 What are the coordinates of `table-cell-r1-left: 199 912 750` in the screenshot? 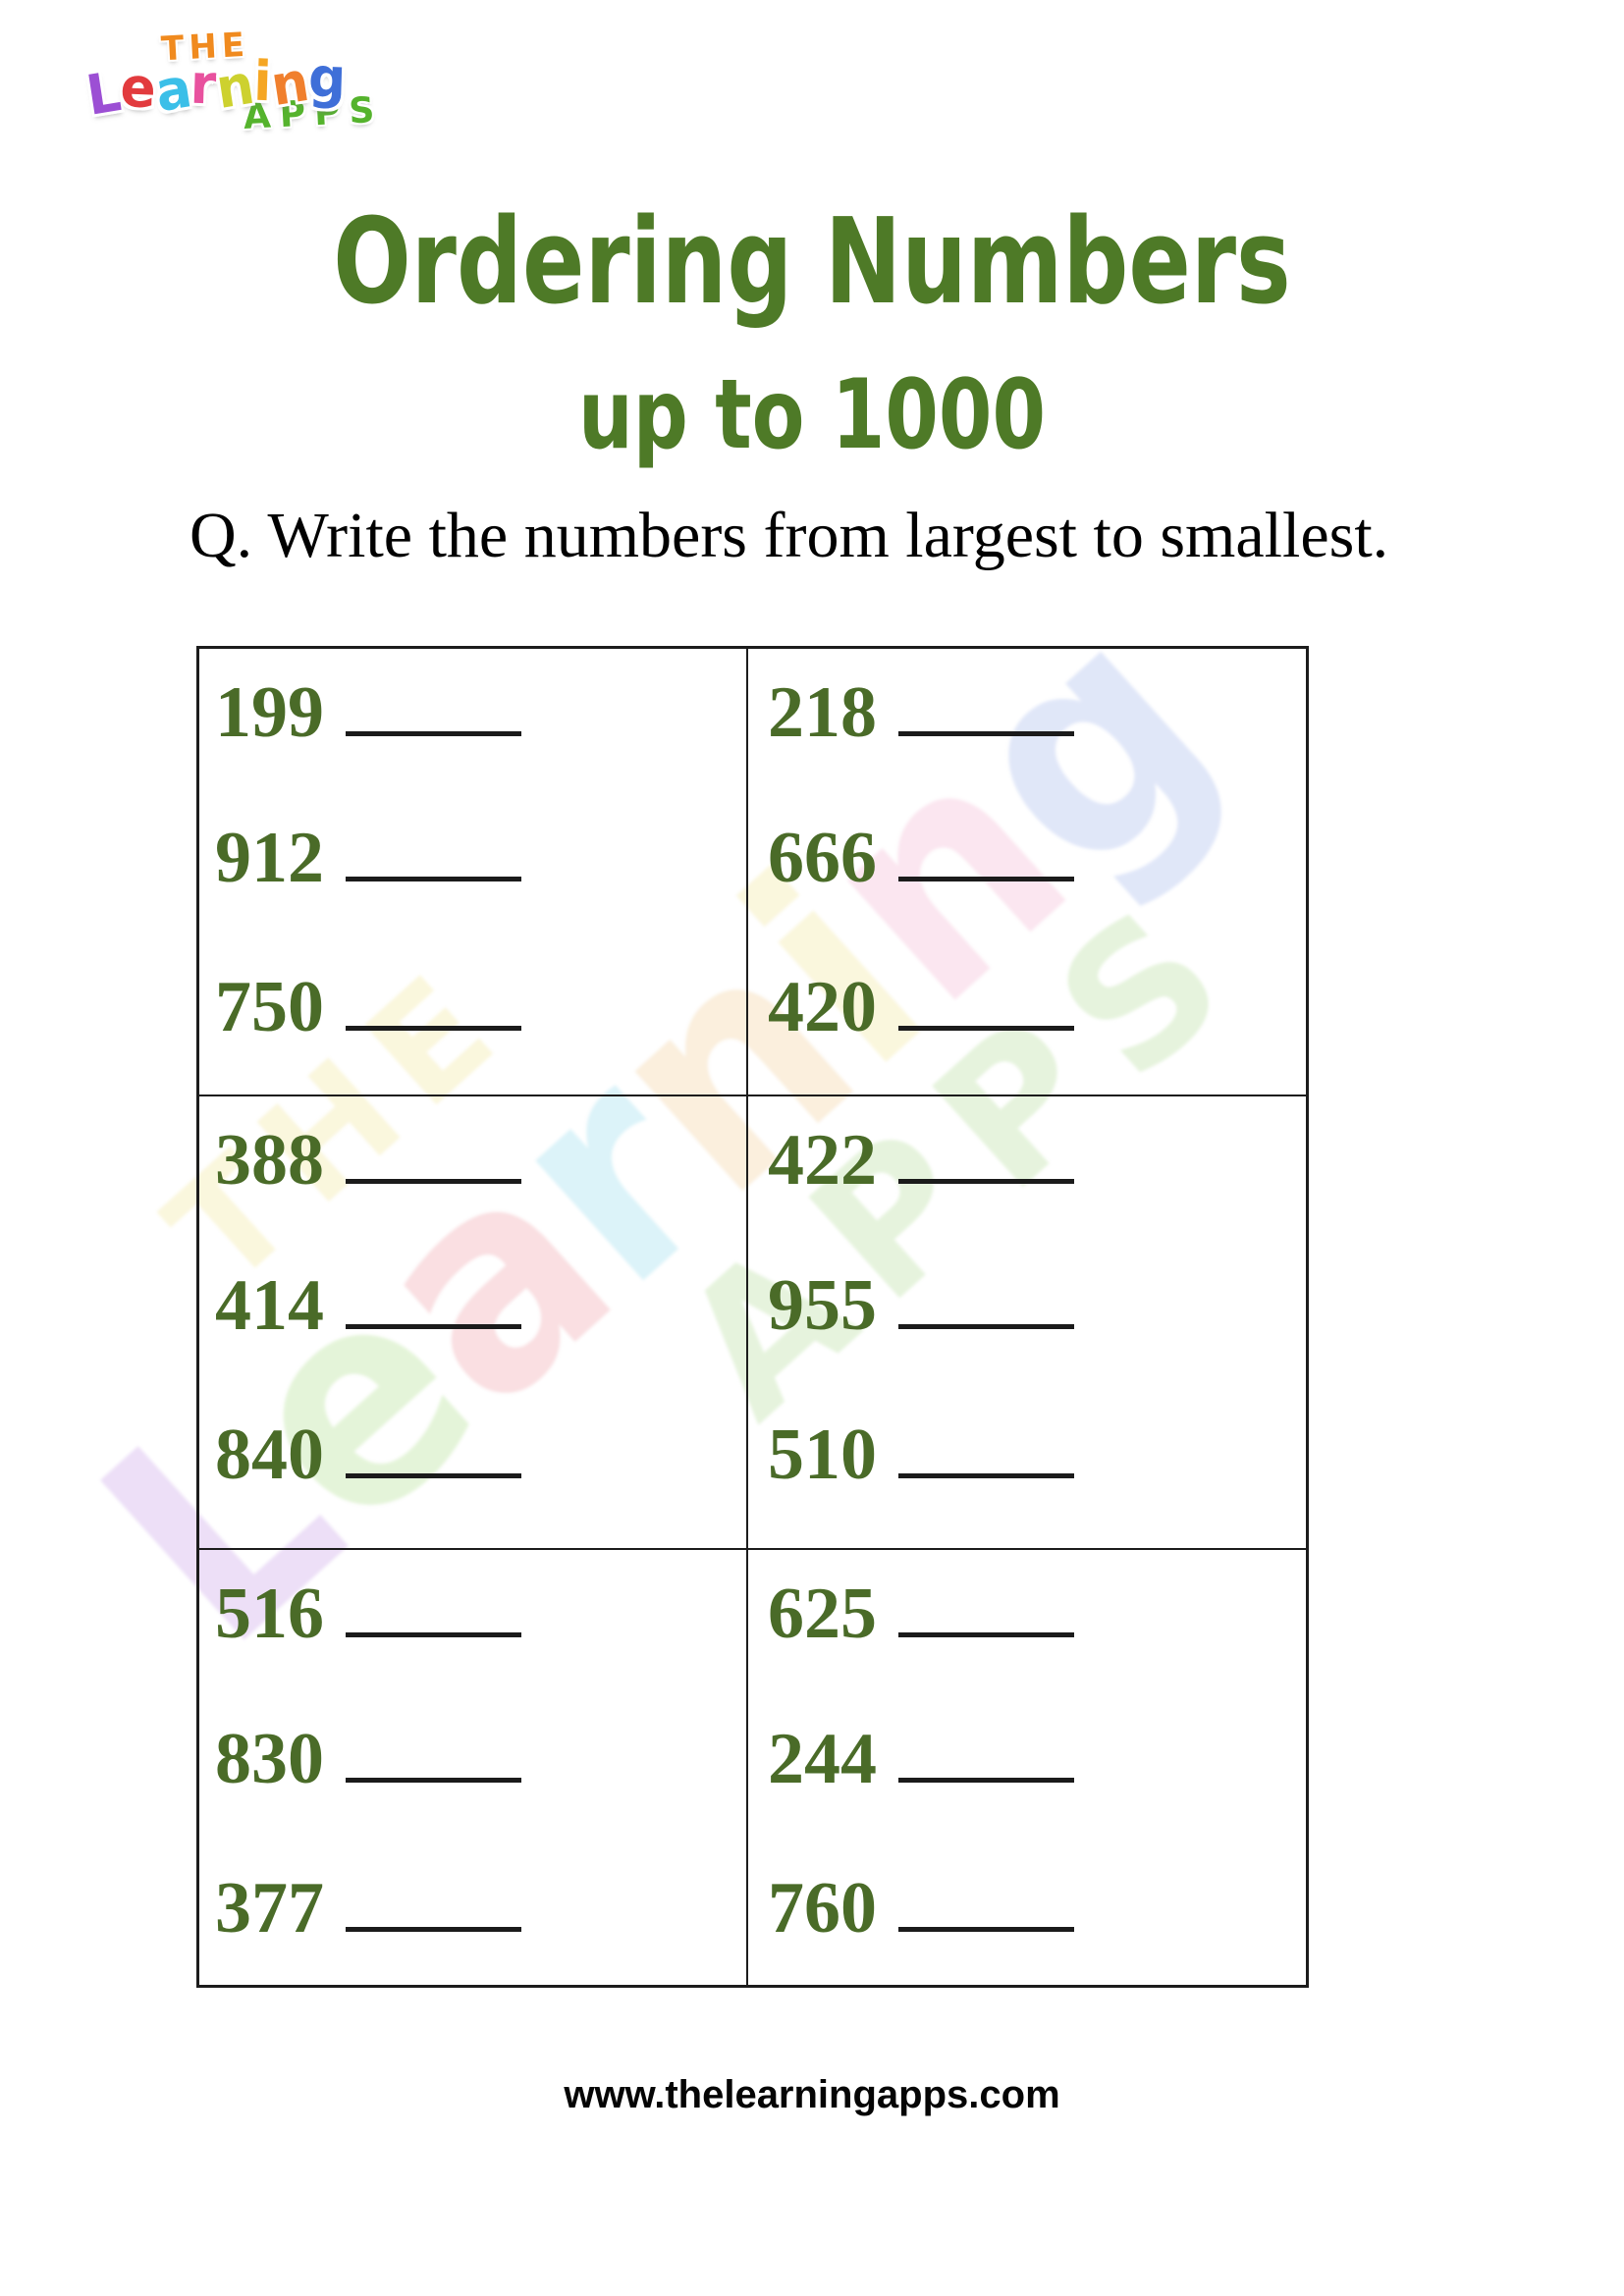 It's located at (473, 872).